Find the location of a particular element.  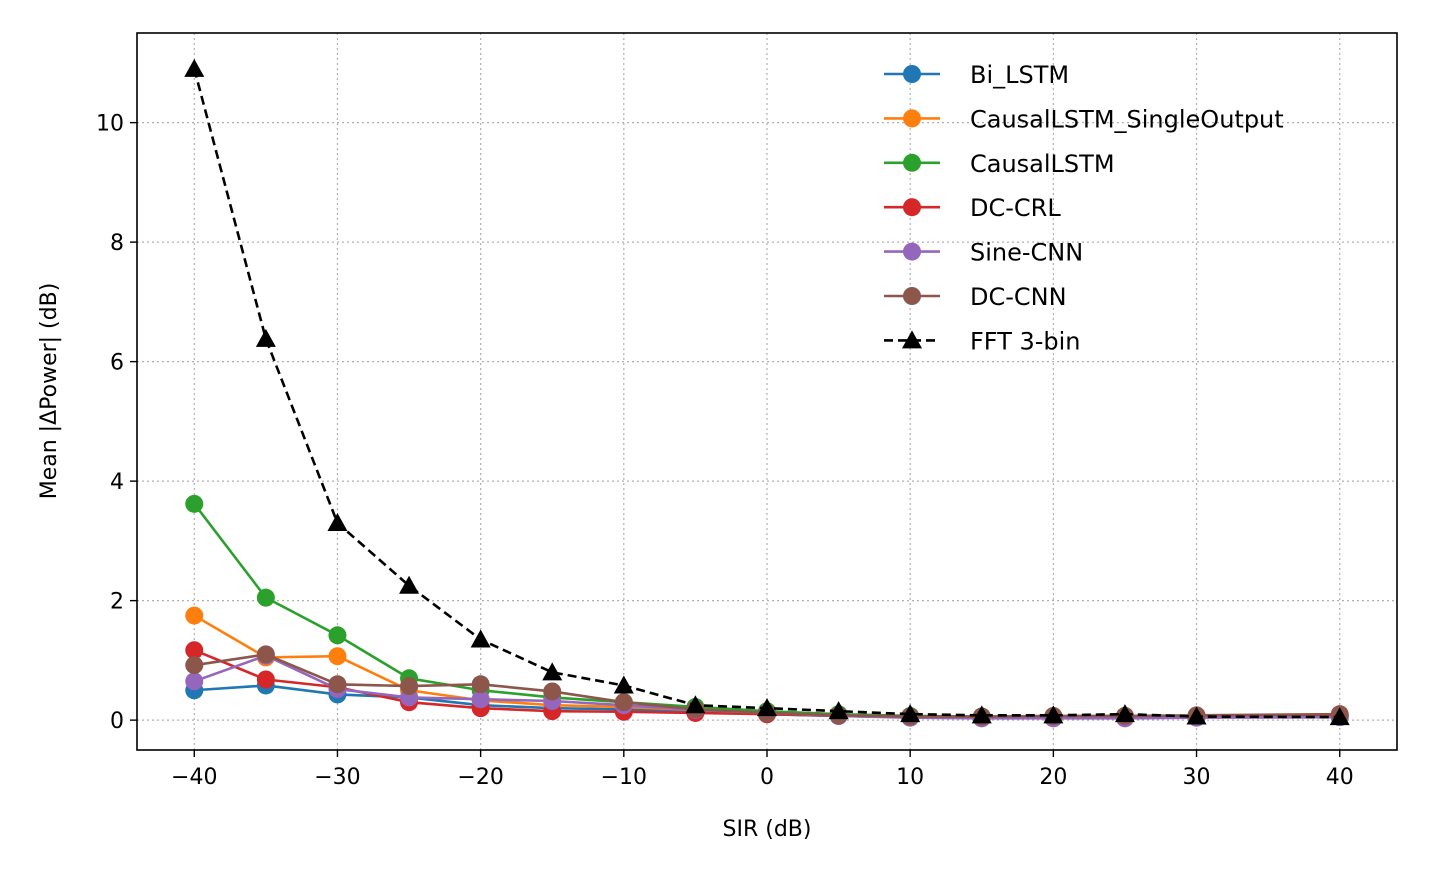

y-tick-label: 2 is located at coordinates (117, 602).